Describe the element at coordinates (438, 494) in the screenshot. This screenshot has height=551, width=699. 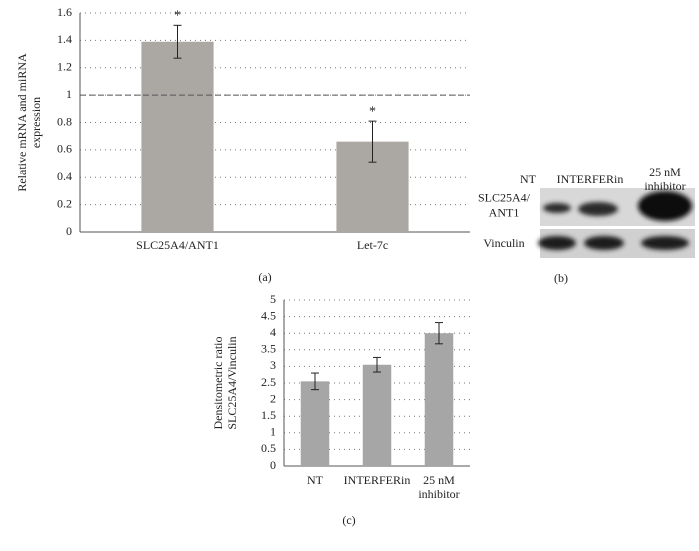
I see `x-tick-label: inhibitor` at that location.